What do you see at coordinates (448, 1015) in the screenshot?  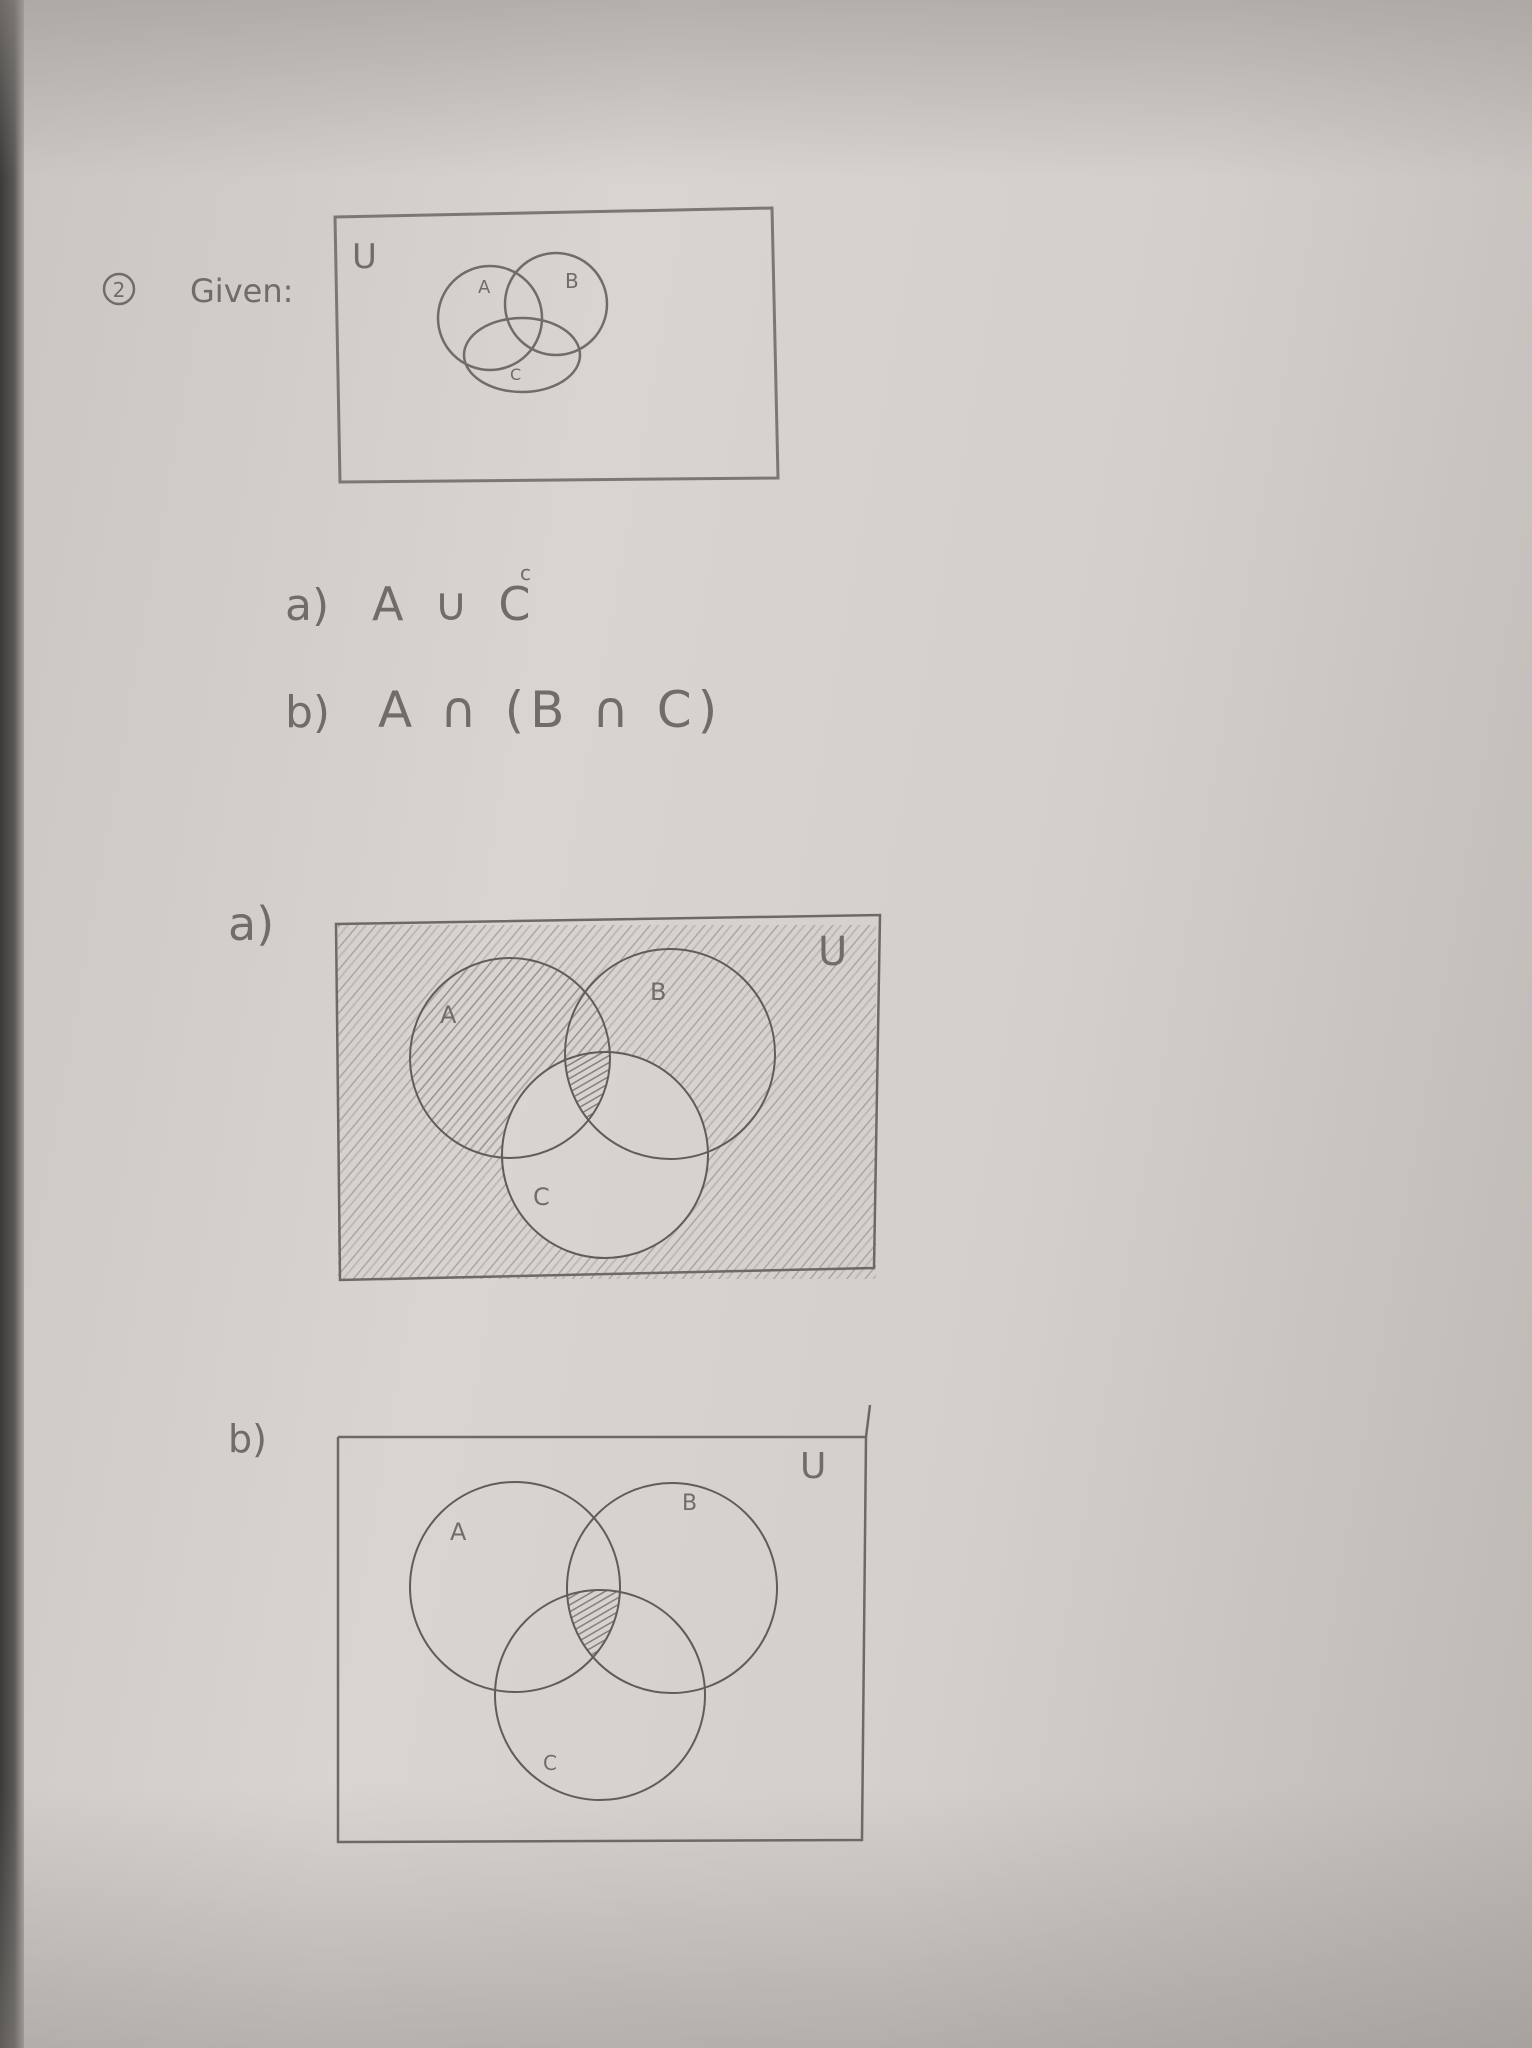 I see `answer-a-label-a: A` at bounding box center [448, 1015].